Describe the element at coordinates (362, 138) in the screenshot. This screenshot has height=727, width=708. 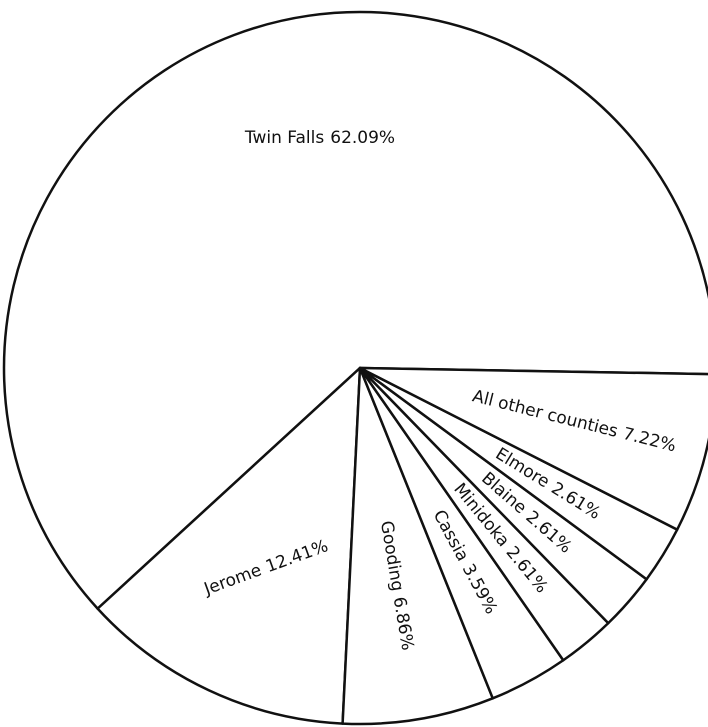
I see `slice-value: 62.09%` at that location.